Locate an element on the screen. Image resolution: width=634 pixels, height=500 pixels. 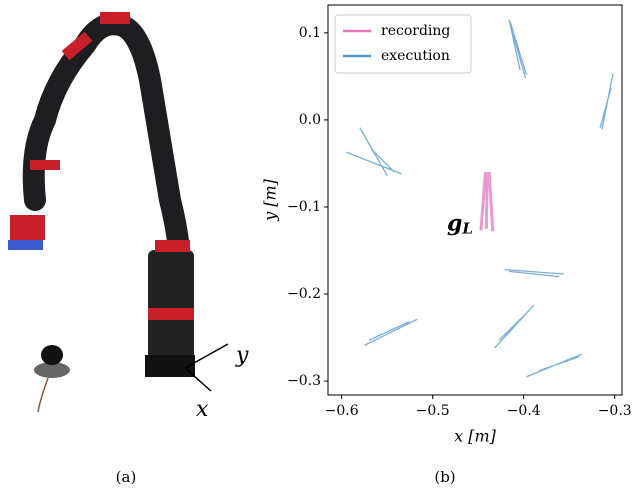
y-tick-label: −0.3 is located at coordinates (304, 381).